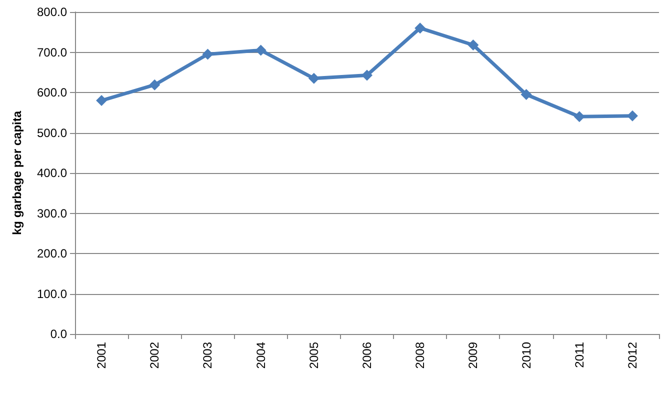 The height and width of the screenshot is (413, 669). What do you see at coordinates (52, 133) in the screenshot?
I see `y-tick-label: 500.0` at bounding box center [52, 133].